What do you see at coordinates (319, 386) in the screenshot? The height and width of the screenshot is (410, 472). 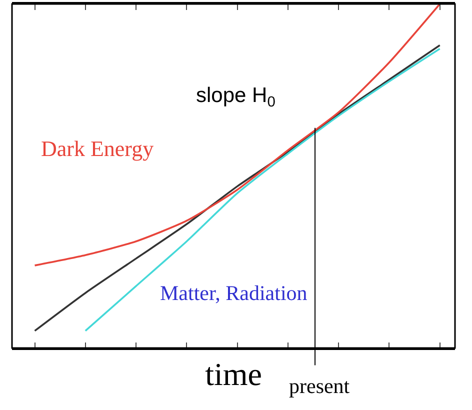 I see `text: present` at bounding box center [319, 386].